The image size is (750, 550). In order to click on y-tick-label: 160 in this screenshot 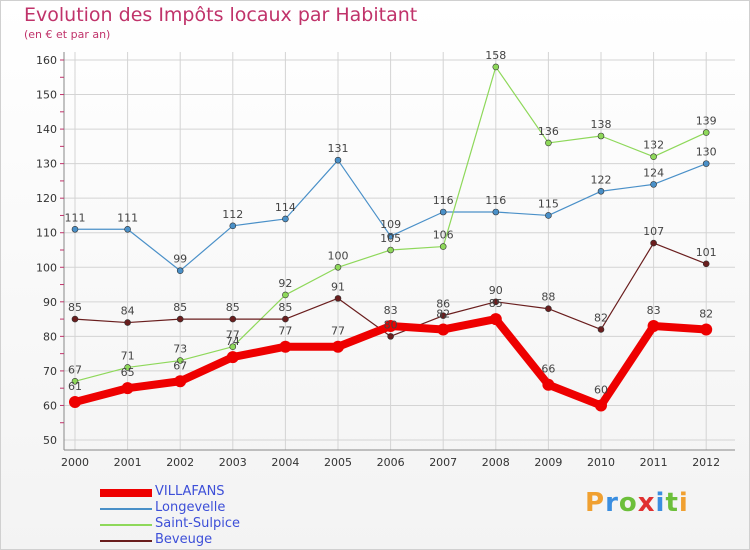, I will do `click(46, 60)`.